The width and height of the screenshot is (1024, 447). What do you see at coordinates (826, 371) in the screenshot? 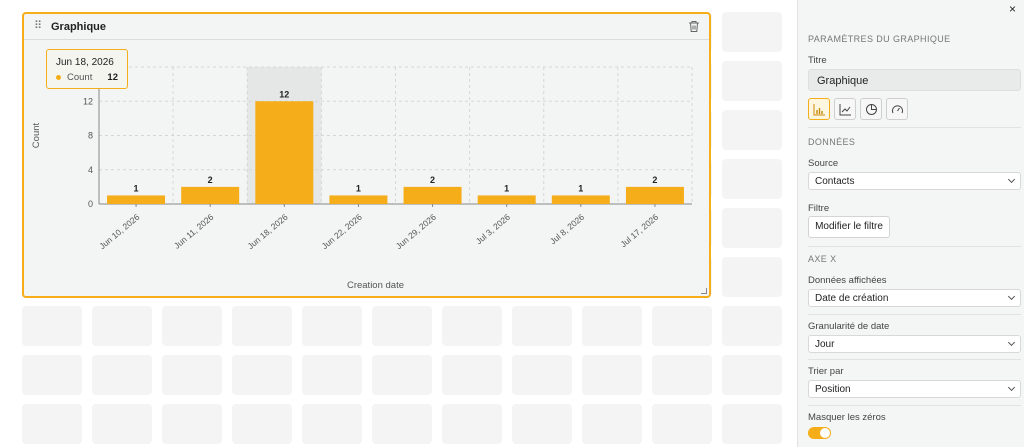
I see `sort-label: Trier par` at bounding box center [826, 371].